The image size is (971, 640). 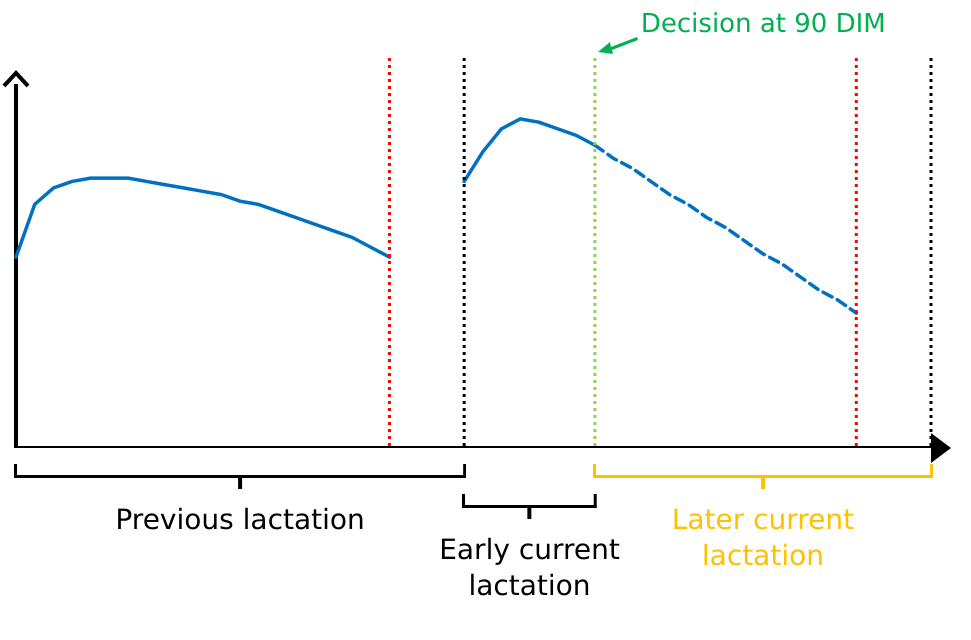 I want to click on text: Decision at 90 DIM, so click(x=763, y=24).